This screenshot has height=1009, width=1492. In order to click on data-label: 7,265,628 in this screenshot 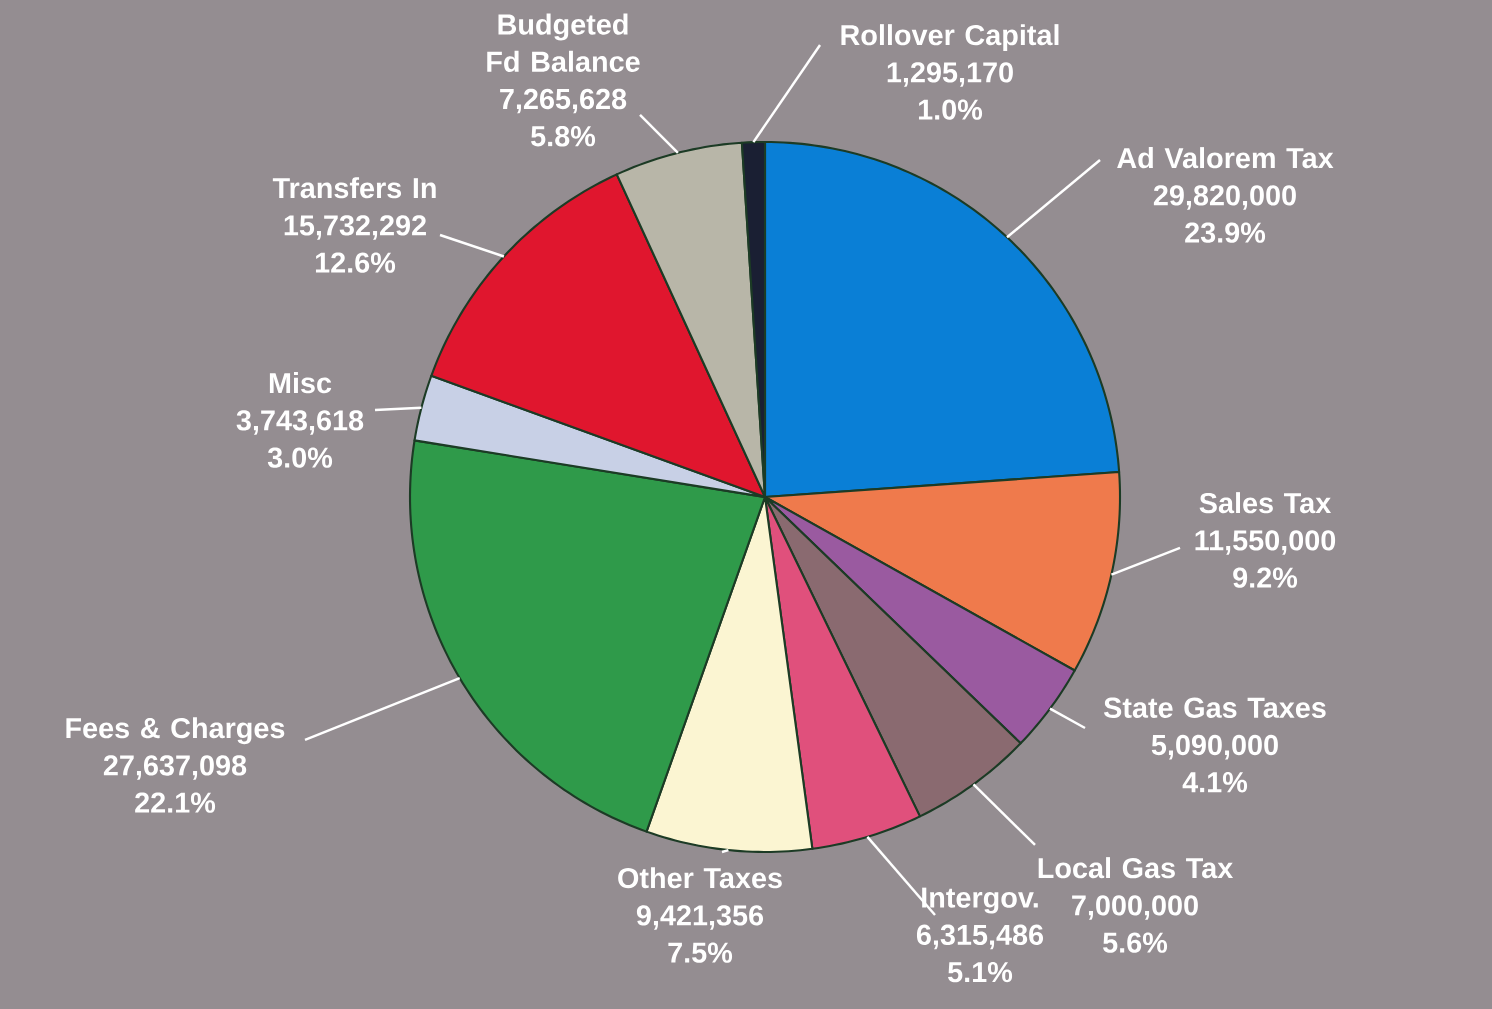, I will do `click(563, 101)`.